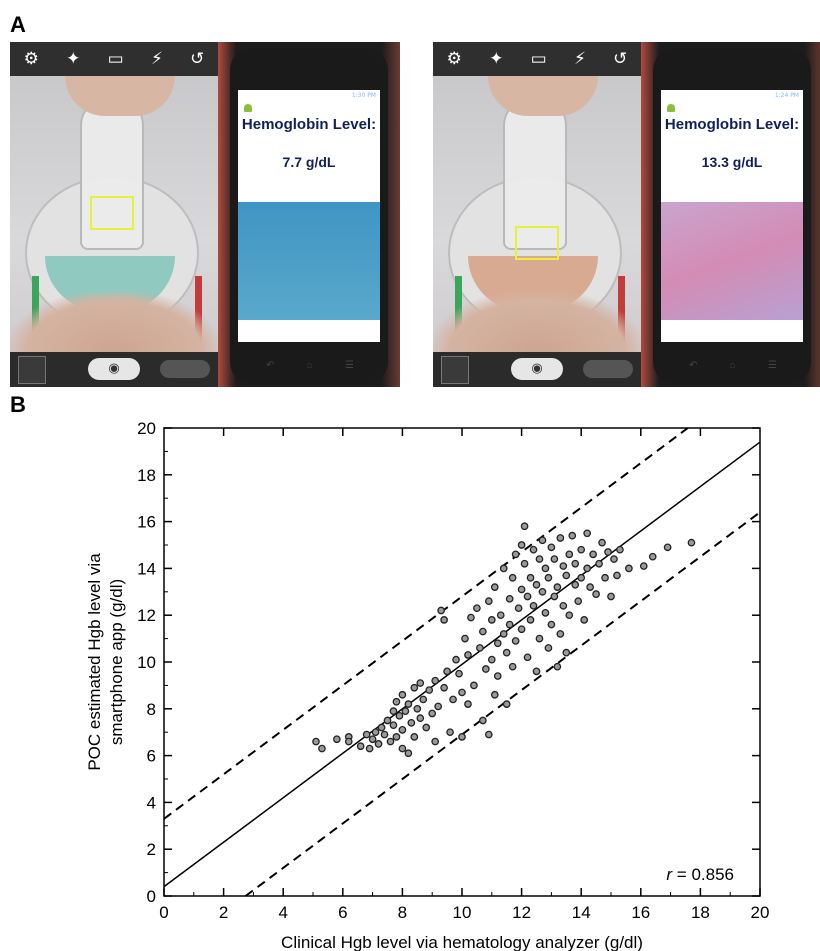  What do you see at coordinates (309, 261) in the screenshot?
I see `color-swatch` at bounding box center [309, 261].